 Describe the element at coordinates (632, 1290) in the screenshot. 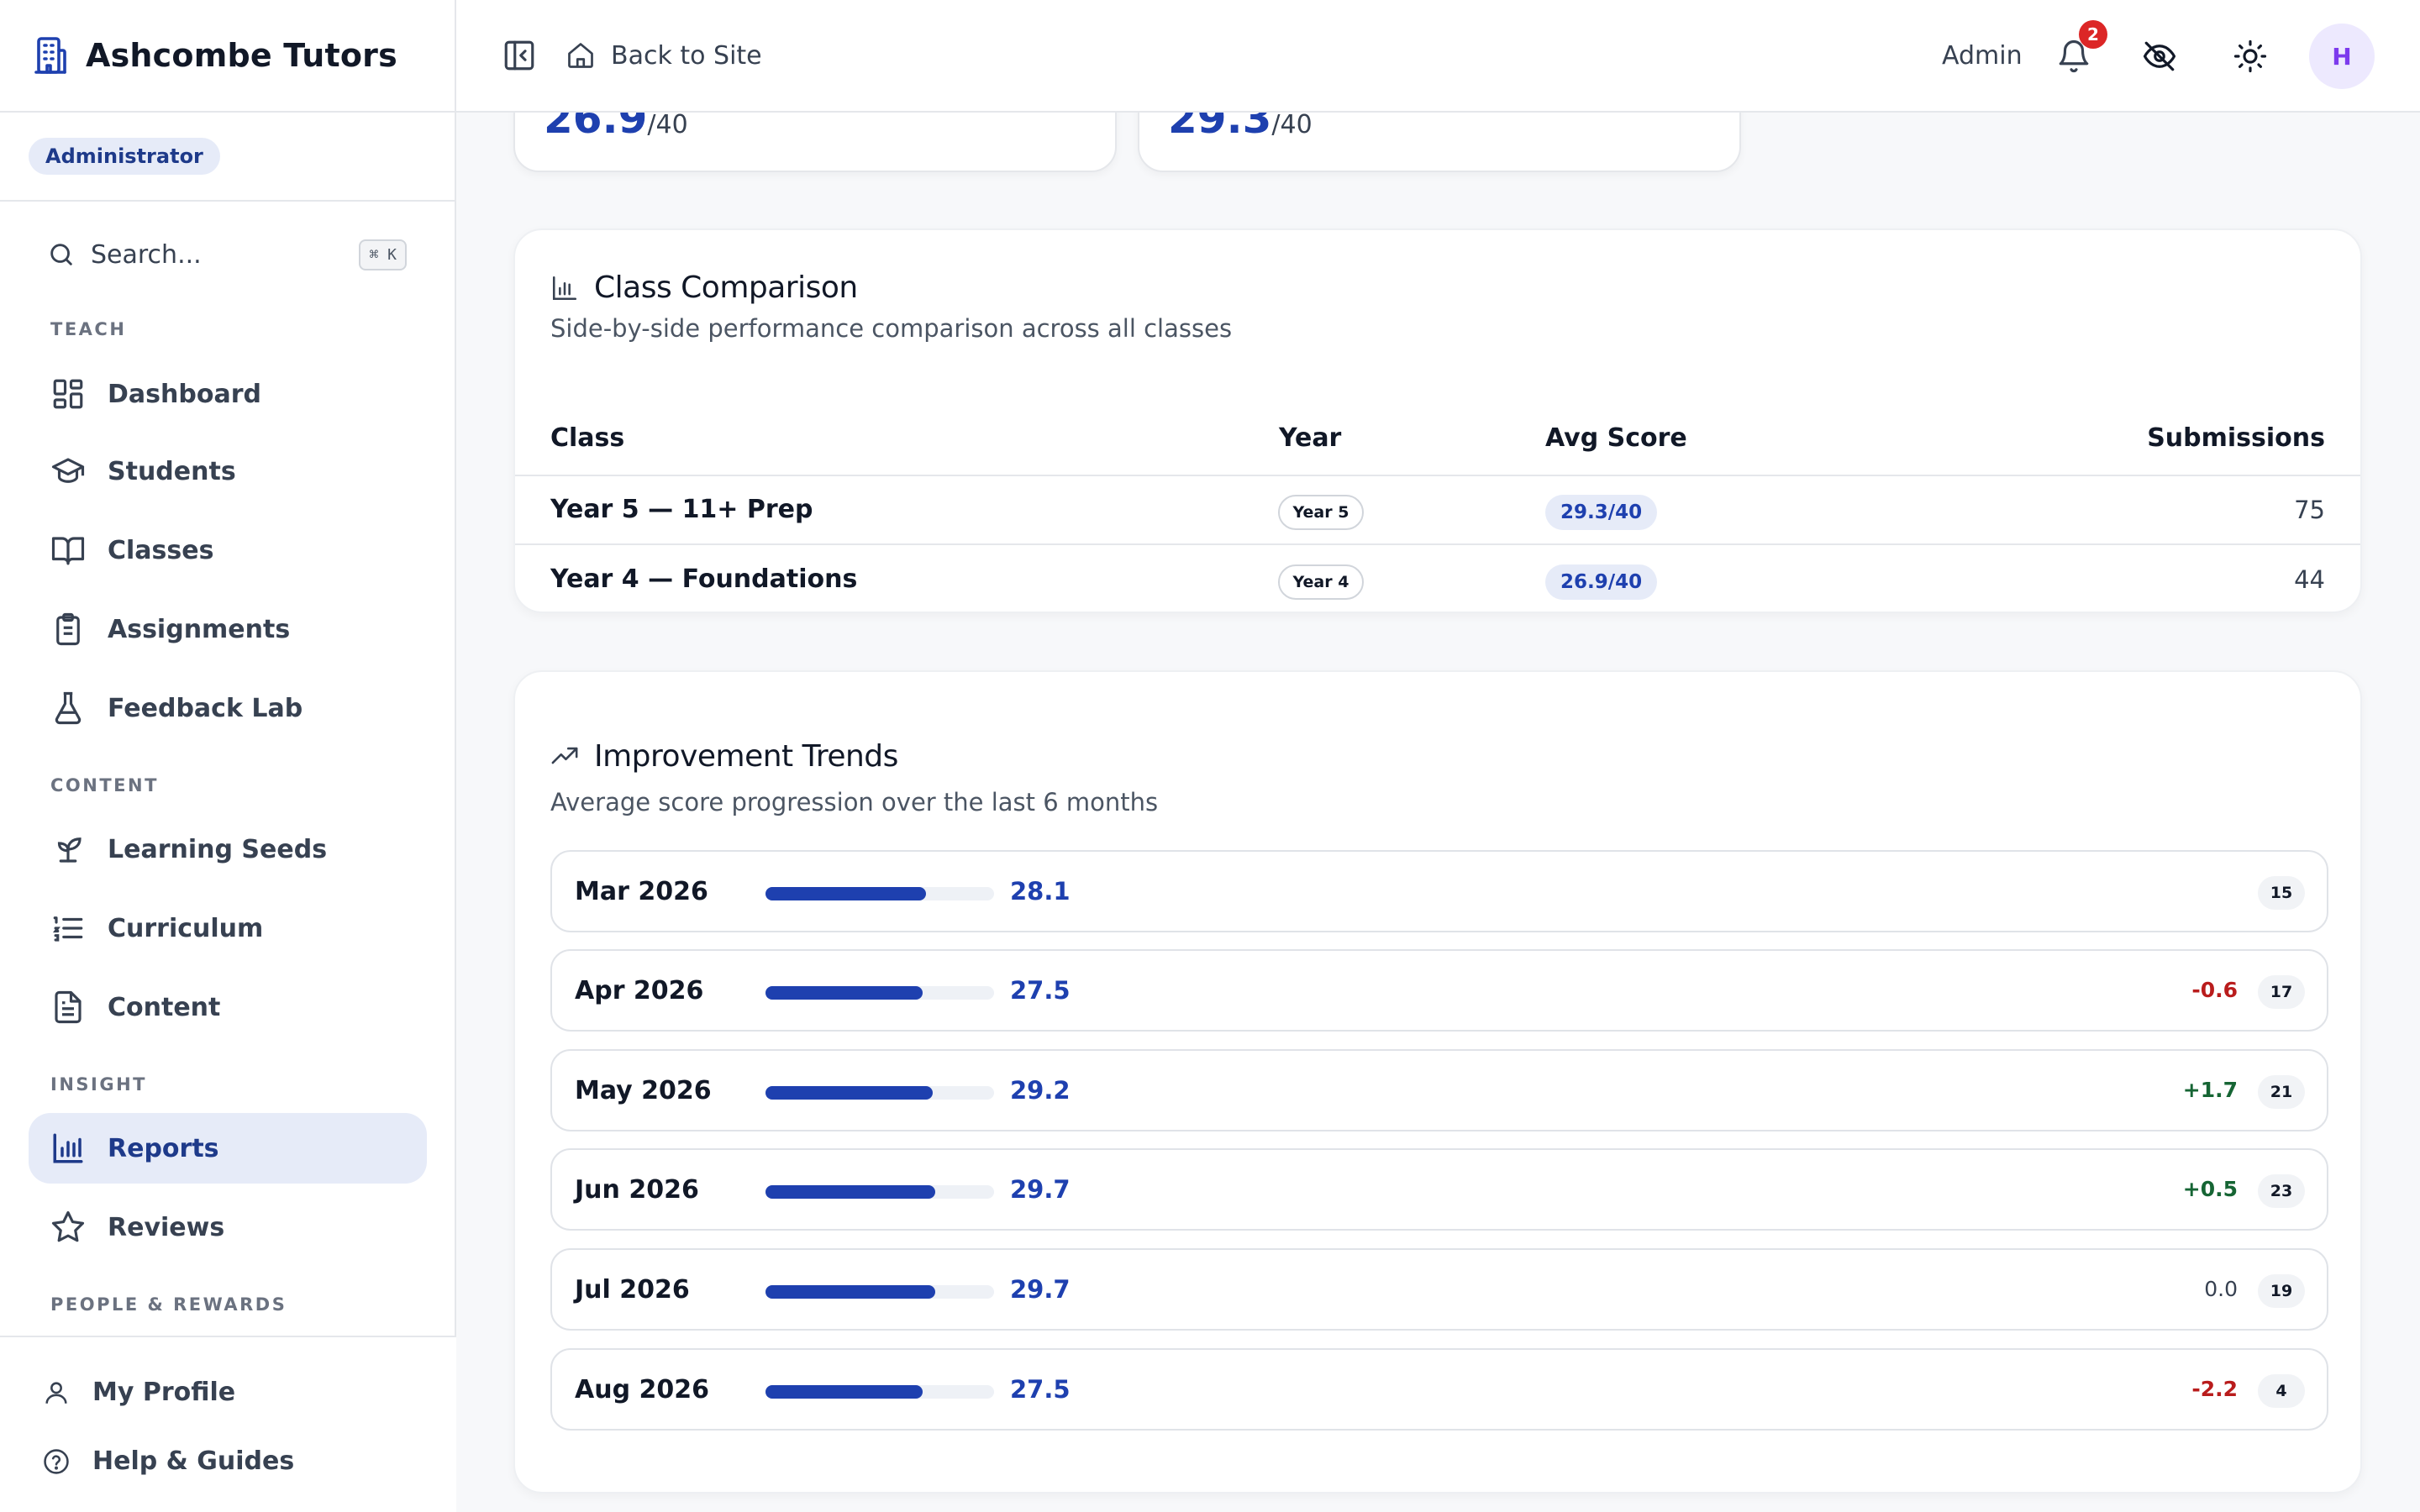

I see `trend-month: Jul 2026` at that location.